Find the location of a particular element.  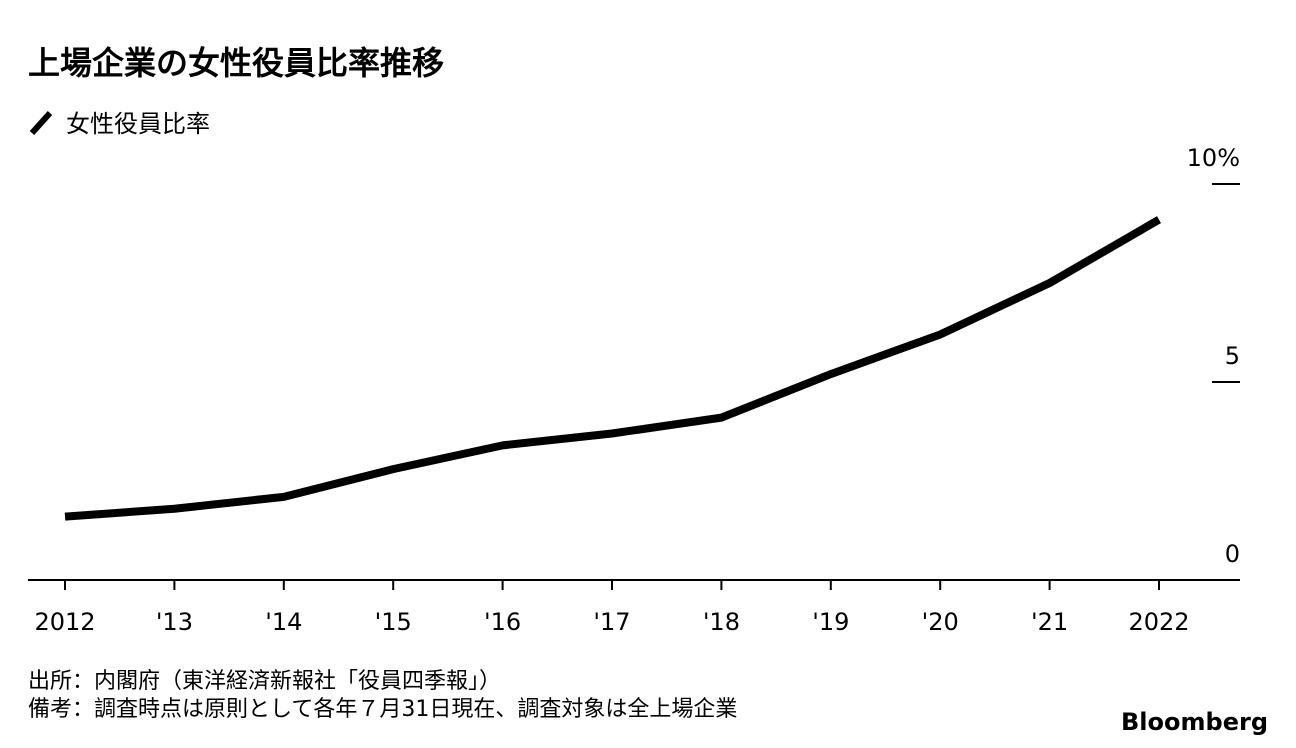

x-tick-label: 2012 is located at coordinates (64, 622).